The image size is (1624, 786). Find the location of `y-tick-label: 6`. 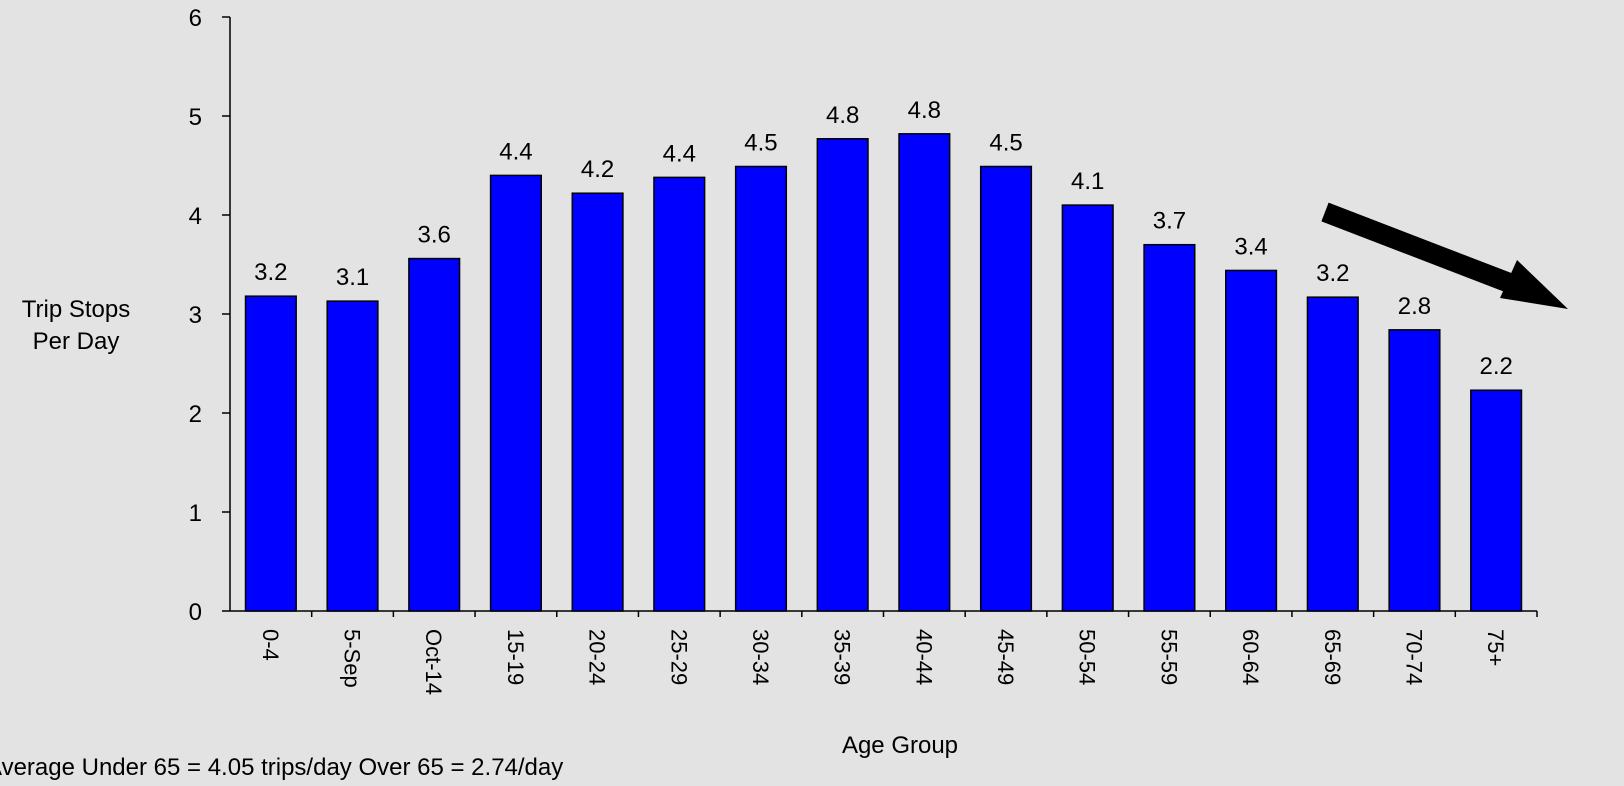

y-tick-label: 6 is located at coordinates (195, 18).